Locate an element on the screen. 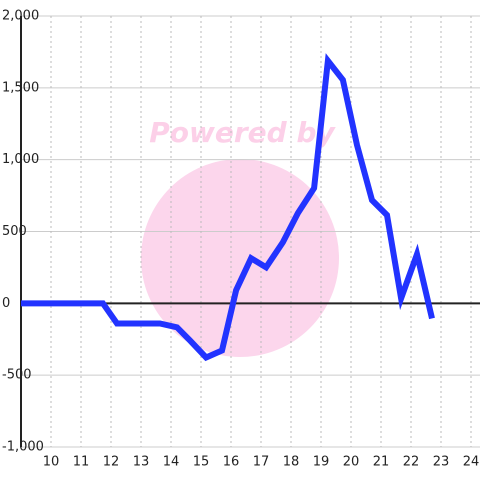 The height and width of the screenshot is (484, 480). y-tick-label: -500 is located at coordinates (17, 375).